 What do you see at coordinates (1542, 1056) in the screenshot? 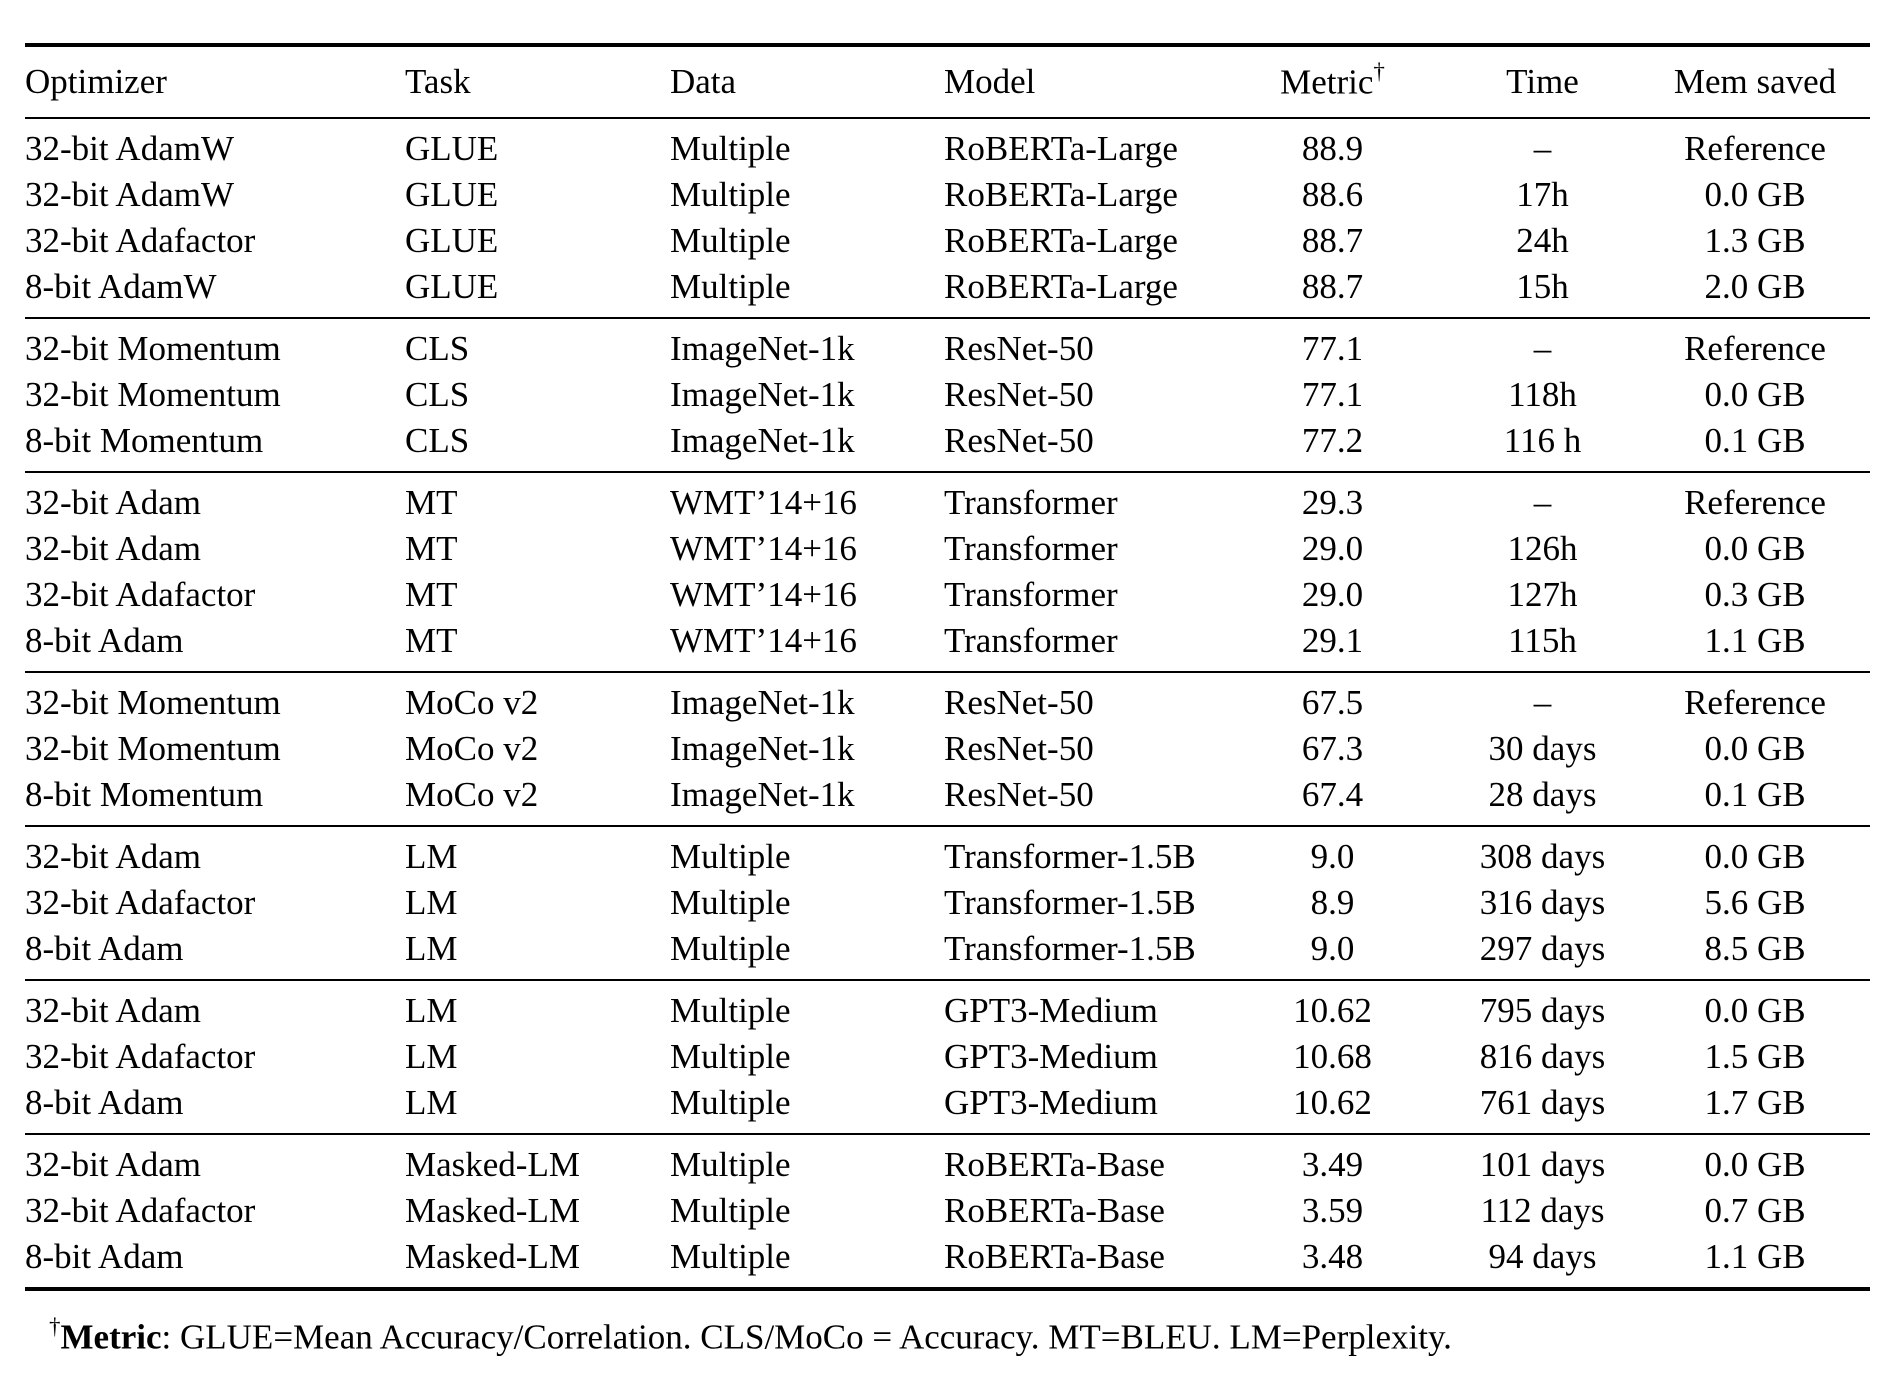
I see `time-cell: 816 days` at bounding box center [1542, 1056].